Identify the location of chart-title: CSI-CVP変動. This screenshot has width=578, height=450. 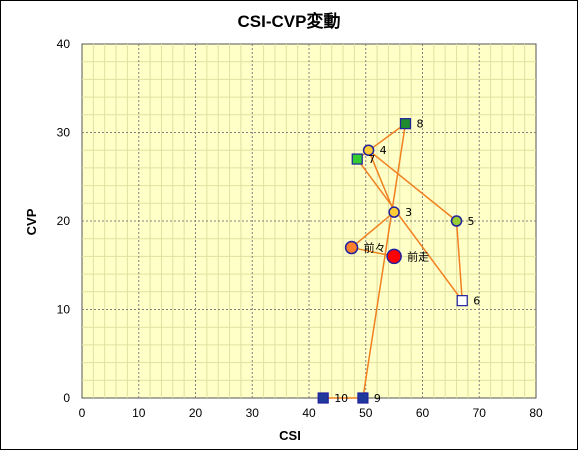
(289, 21).